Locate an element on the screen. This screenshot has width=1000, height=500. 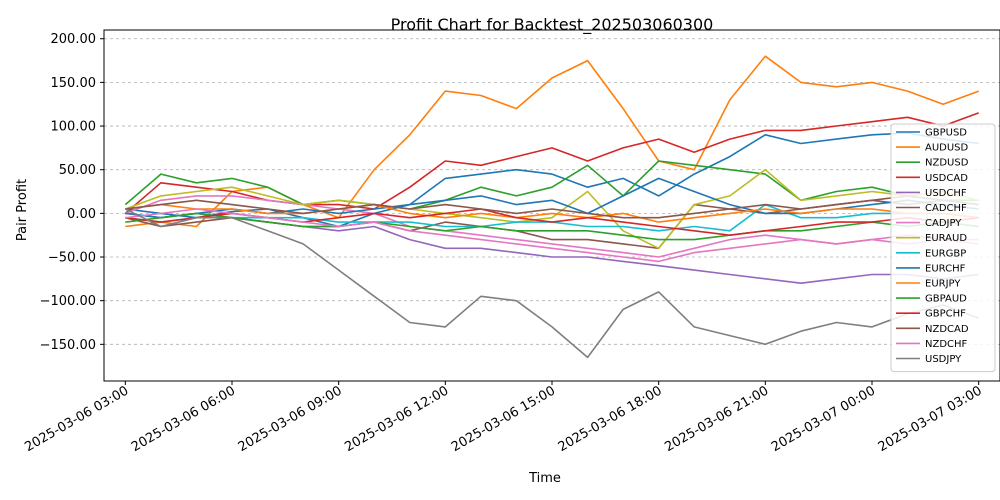
legend-label: CADJPY is located at coordinates (943, 223).